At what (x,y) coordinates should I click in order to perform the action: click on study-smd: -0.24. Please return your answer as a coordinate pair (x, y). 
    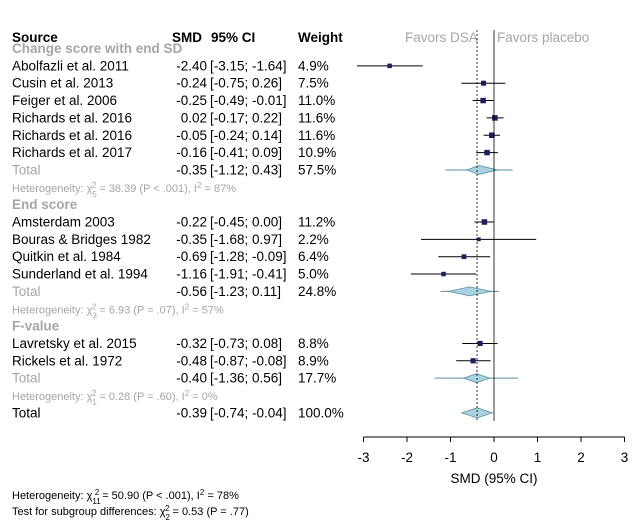
    Looking at the image, I should click on (191, 83).